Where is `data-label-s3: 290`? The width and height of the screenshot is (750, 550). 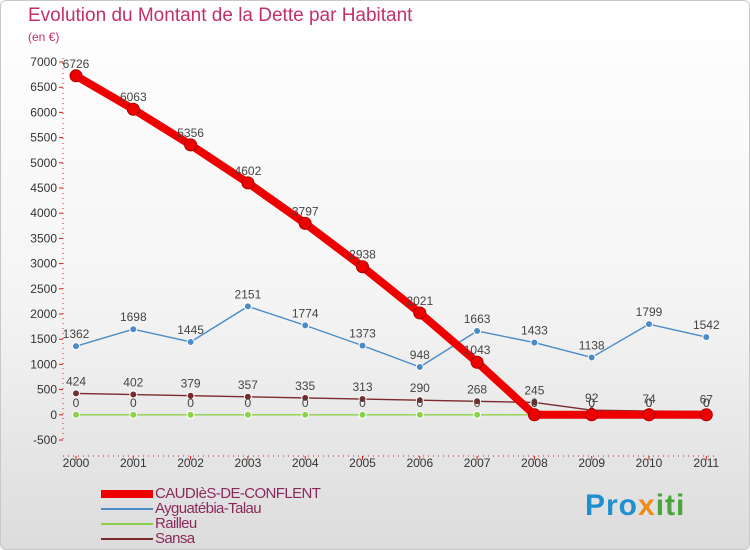 data-label-s3: 290 is located at coordinates (420, 388).